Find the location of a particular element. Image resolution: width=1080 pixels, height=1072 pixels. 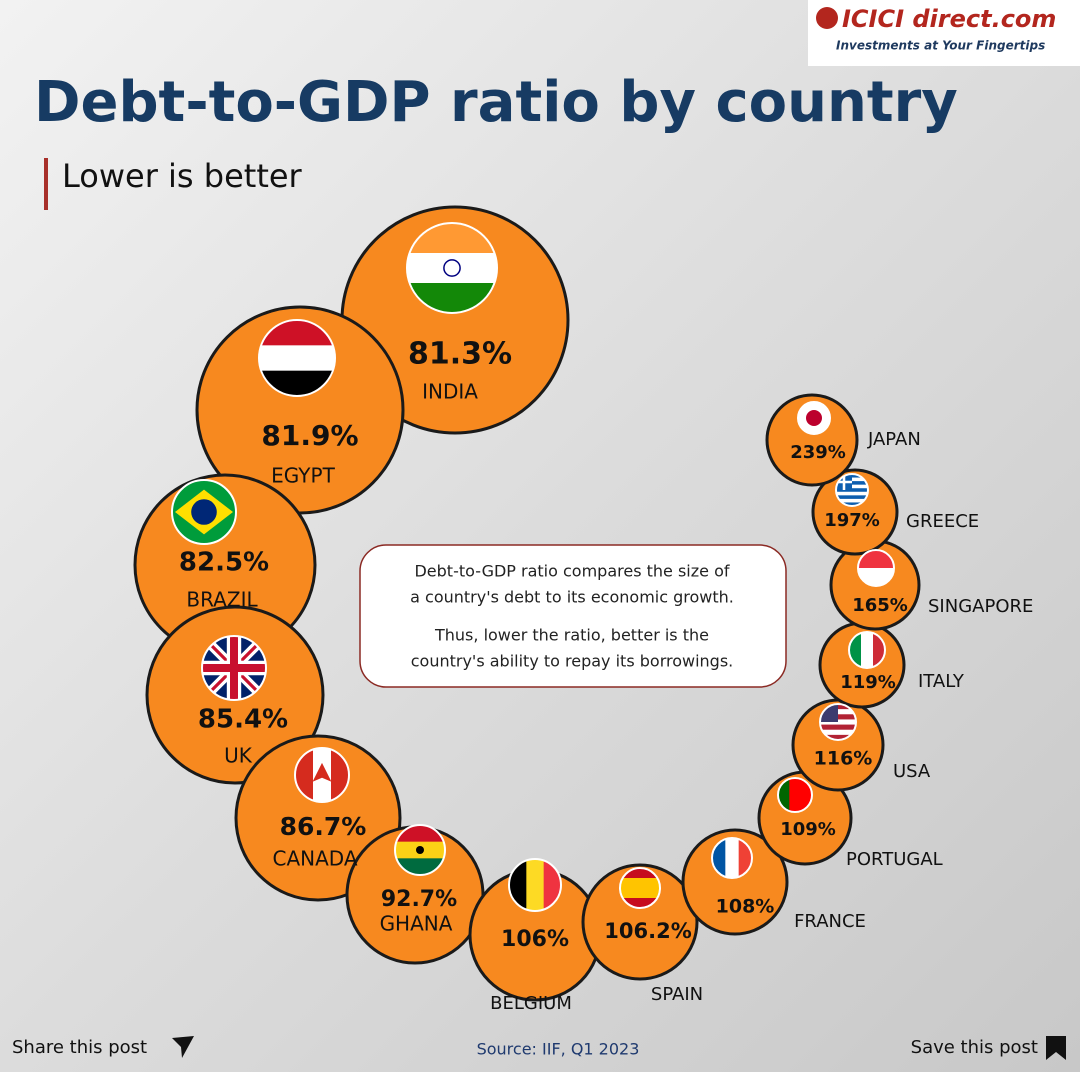

source: Source: IIF, Q1 2023 is located at coordinates (558, 1049).